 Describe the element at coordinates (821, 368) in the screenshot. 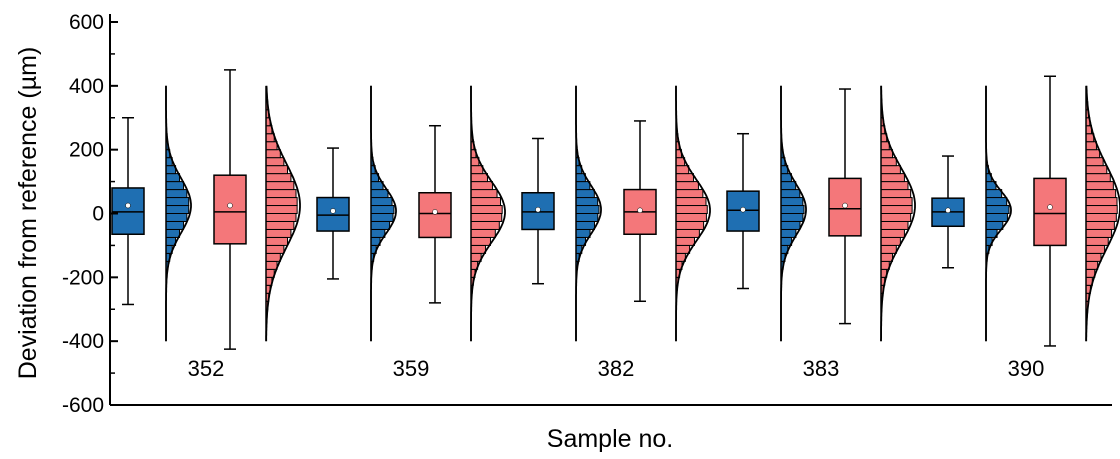

I see `category-label: 383` at that location.